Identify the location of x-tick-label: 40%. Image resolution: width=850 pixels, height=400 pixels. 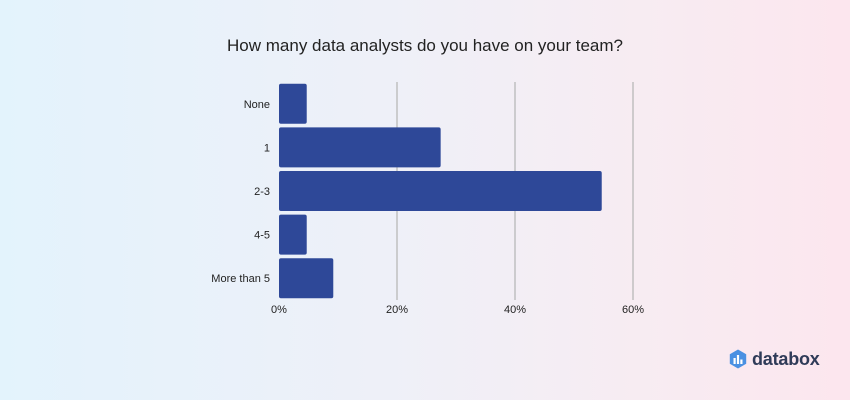
(515, 310).